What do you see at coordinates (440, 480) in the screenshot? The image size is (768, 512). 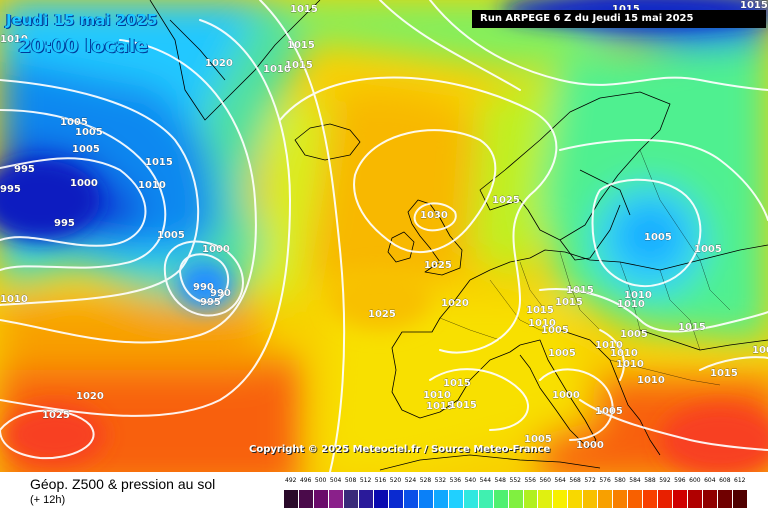 I see `scale-label: 532` at bounding box center [440, 480].